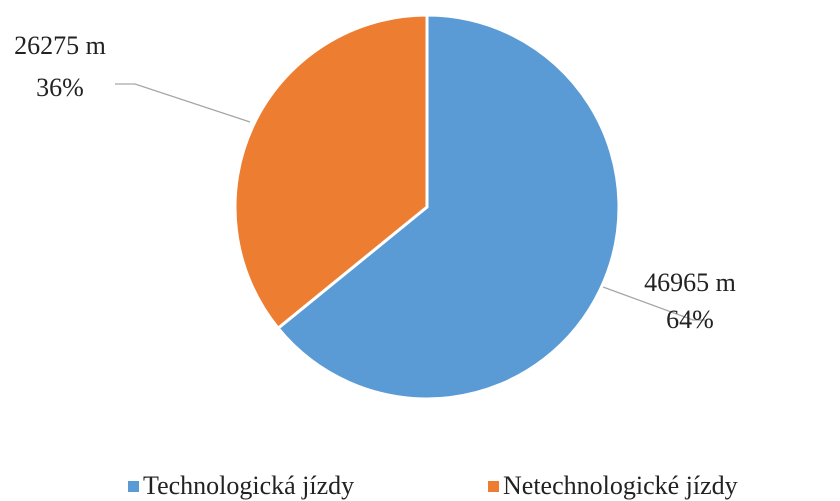 The image size is (840, 501). Describe the element at coordinates (620, 485) in the screenshot. I see `legend-label: Netechnologické jízdy` at that location.